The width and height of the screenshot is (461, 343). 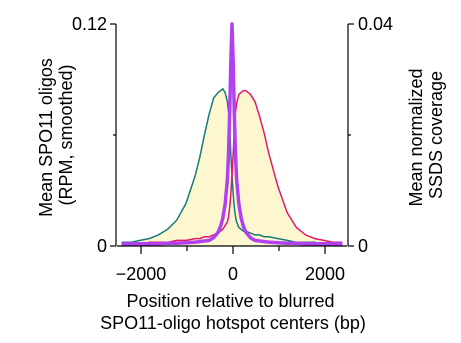 I want to click on y-right-tick-label-bottom: 0, so click(x=363, y=246).